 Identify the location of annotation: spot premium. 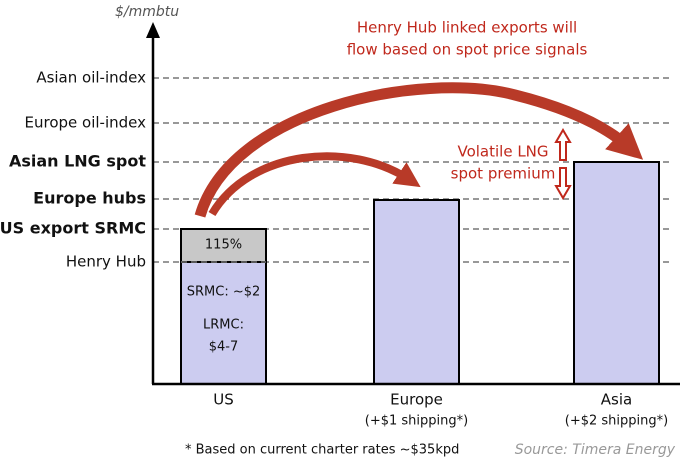
(503, 174).